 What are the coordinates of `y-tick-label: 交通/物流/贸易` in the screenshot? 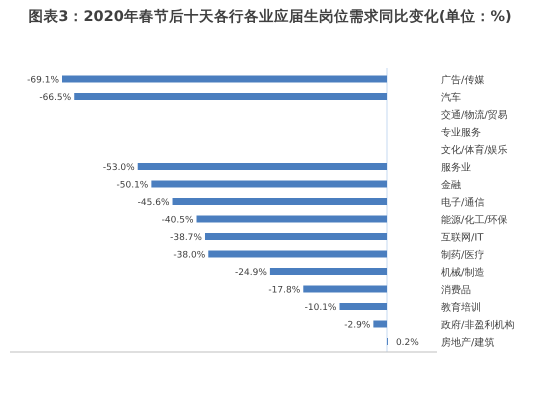 It's located at (474, 115).